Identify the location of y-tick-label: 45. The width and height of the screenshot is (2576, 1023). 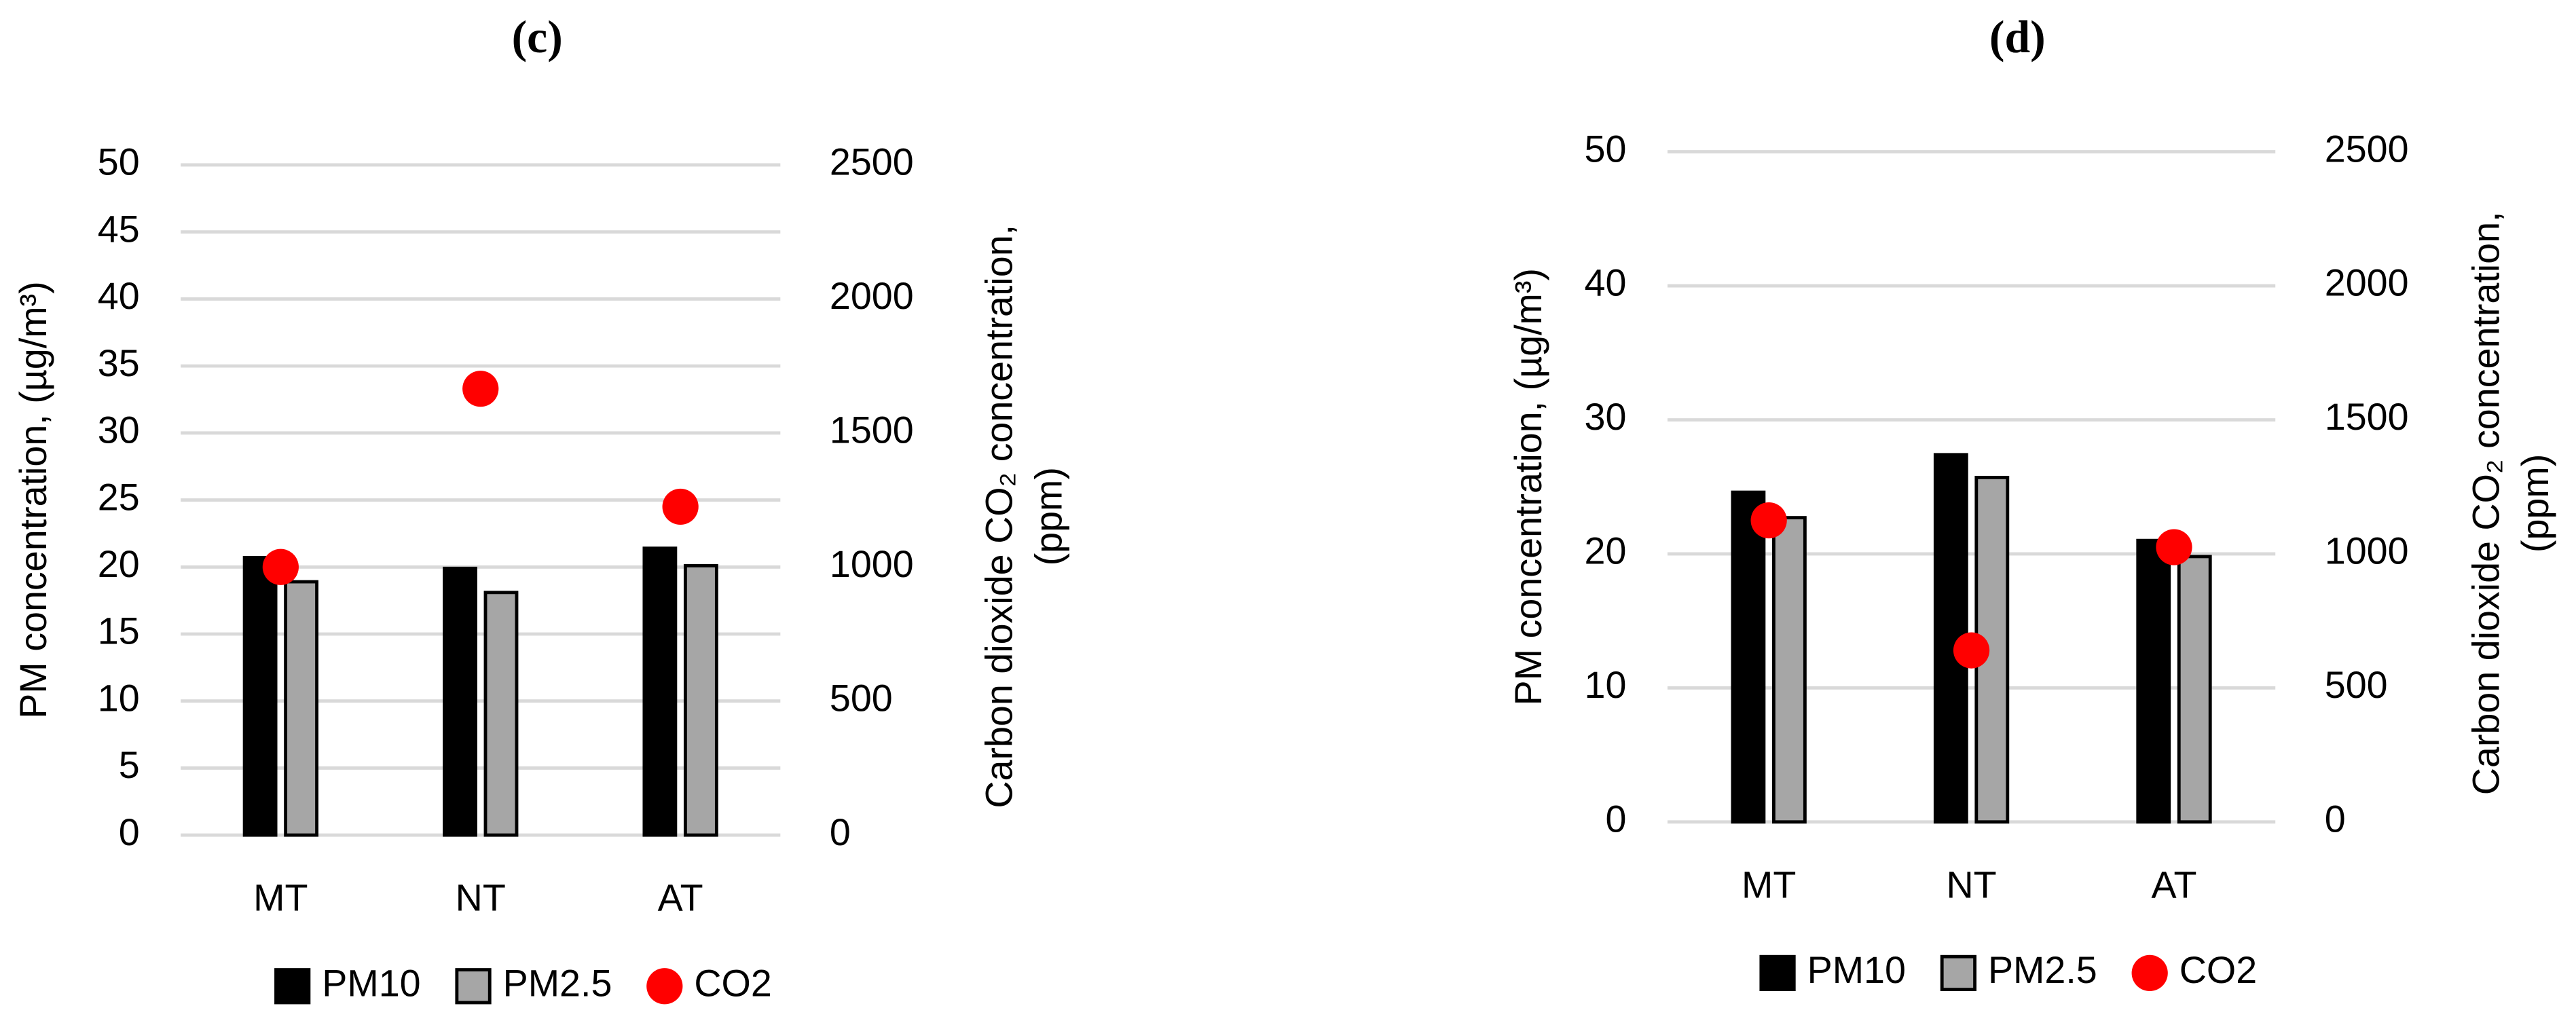
(119, 229).